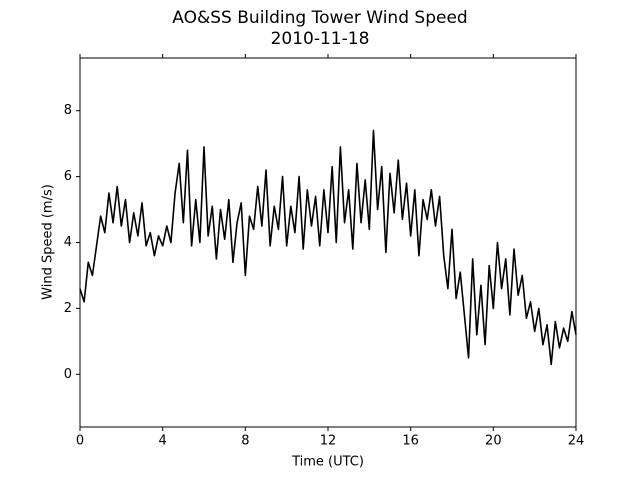 This screenshot has height=480, width=640. What do you see at coordinates (493, 441) in the screenshot?
I see `x-tick-label: 20` at bounding box center [493, 441].